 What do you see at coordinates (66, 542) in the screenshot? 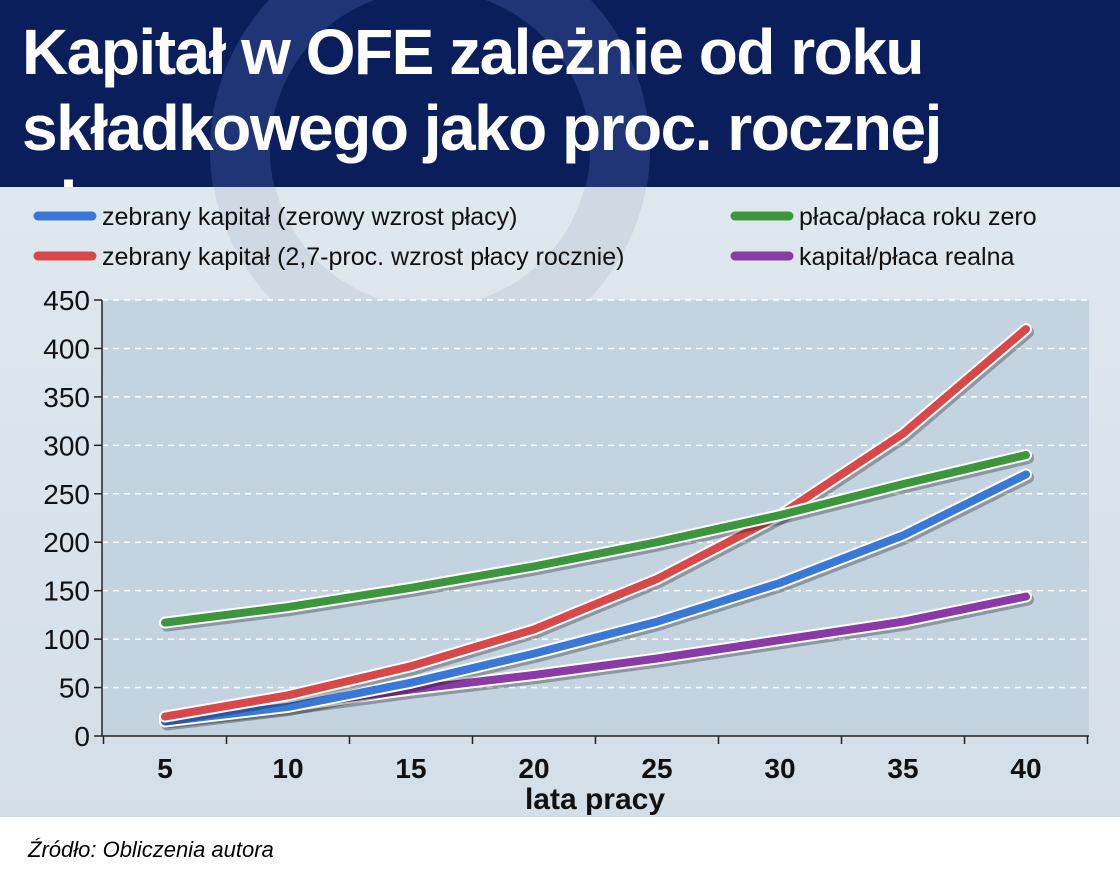
I see `y-tick-label: 200` at bounding box center [66, 542].